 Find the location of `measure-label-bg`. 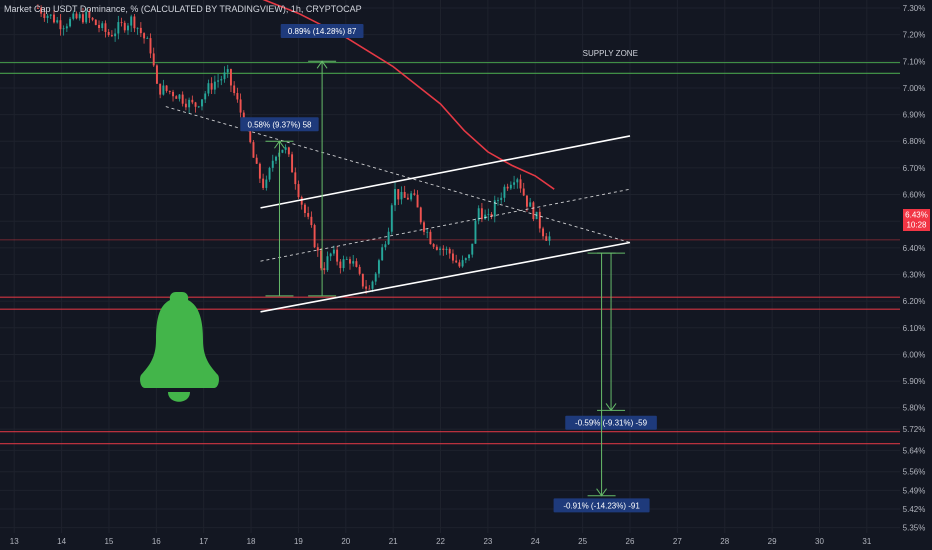

measure-label-bg is located at coordinates (322, 30).